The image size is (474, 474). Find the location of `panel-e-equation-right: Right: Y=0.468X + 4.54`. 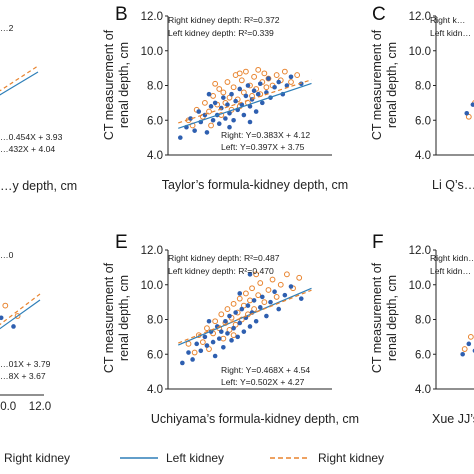

panel-e-equation-right: Right: Y=0.468X + 4.54 is located at coordinates (265, 370).